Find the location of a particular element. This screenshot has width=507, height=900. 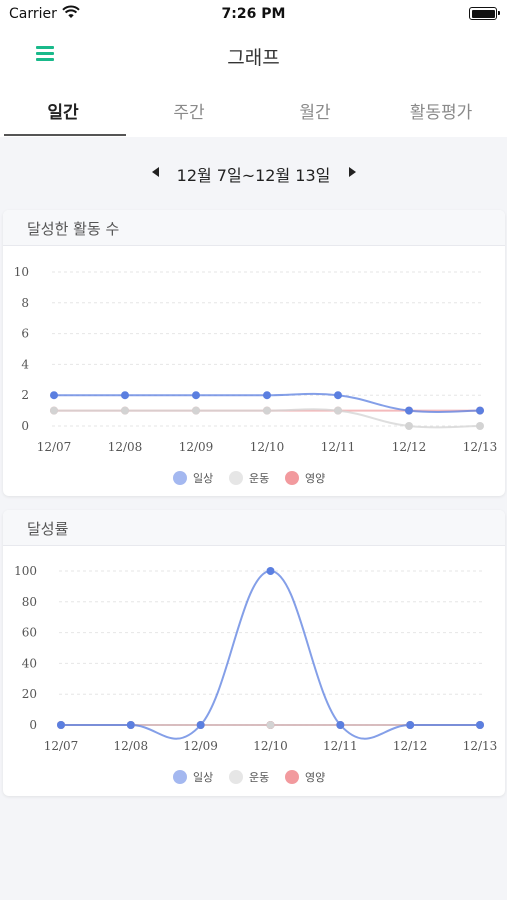

status-time: 7:26 PM is located at coordinates (253, 14).